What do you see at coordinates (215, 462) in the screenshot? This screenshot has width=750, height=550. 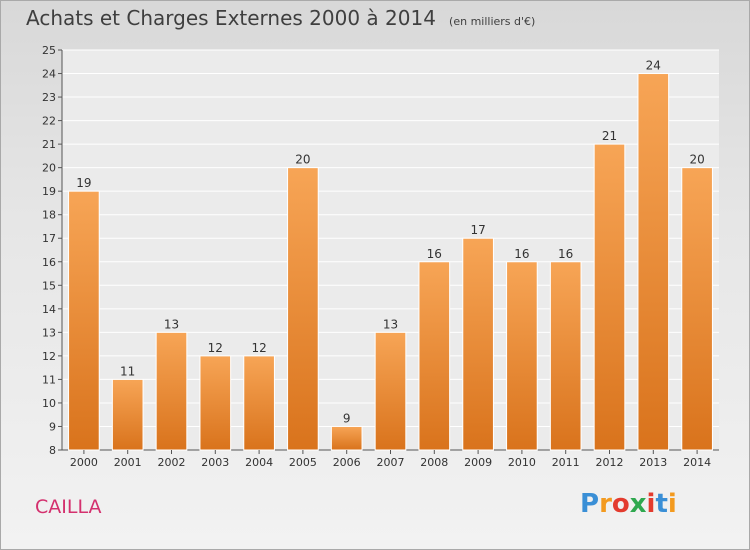 I see `x-tick-label: 2003` at bounding box center [215, 462].